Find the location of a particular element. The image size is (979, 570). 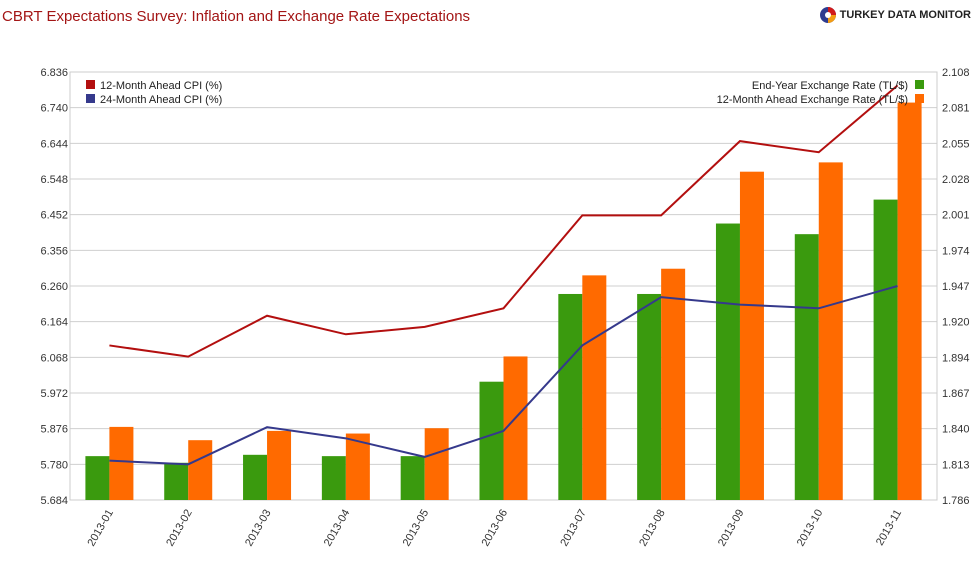

right-axis-tick-label: 1.974 is located at coordinates (956, 251).